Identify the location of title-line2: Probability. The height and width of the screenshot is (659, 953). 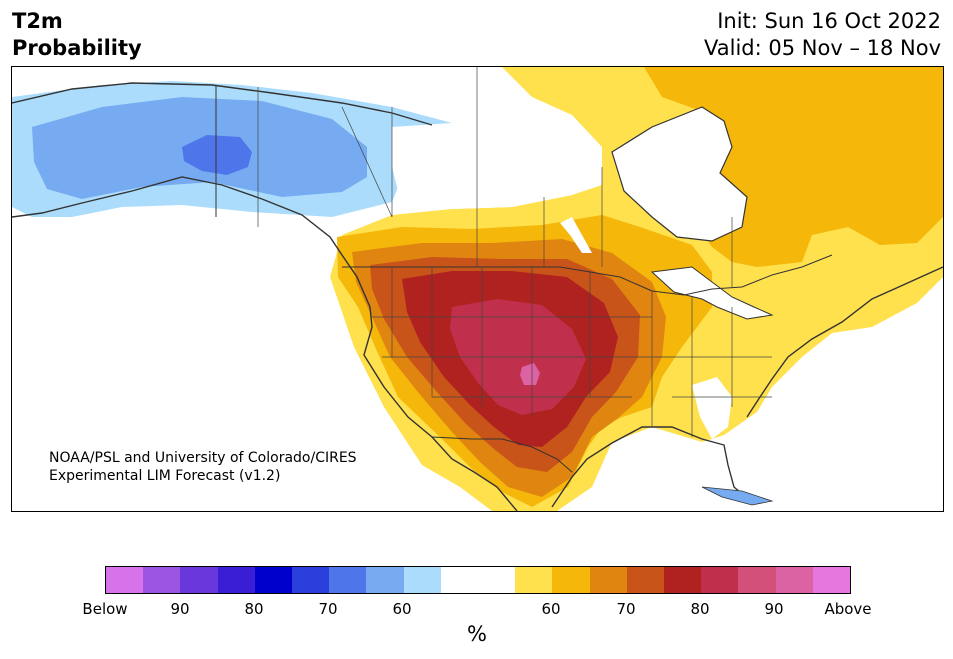
(77, 48).